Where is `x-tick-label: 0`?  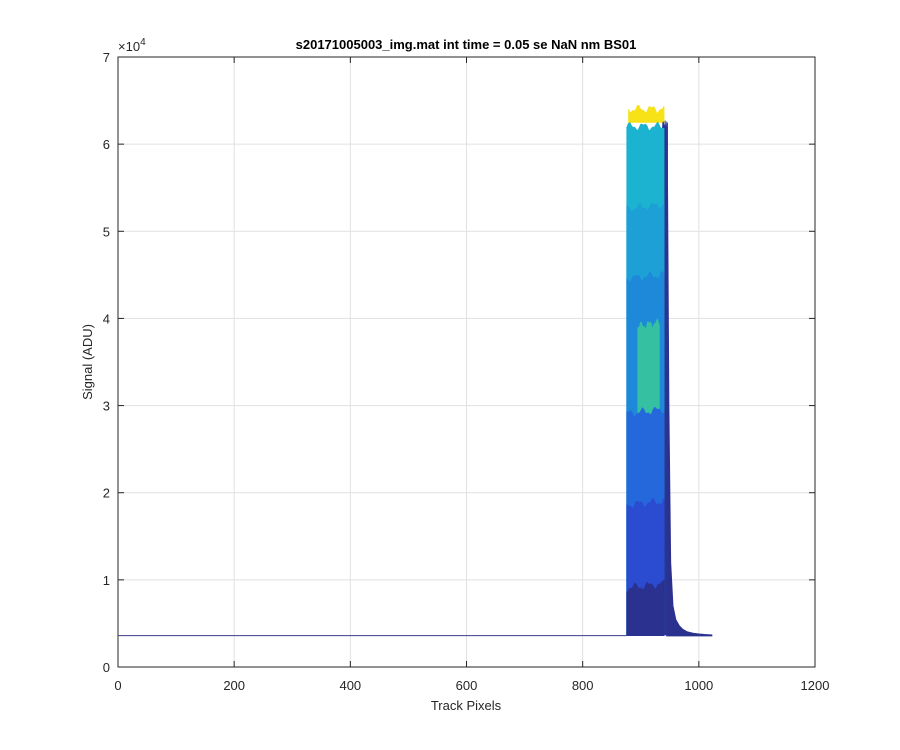
x-tick-label: 0 is located at coordinates (117, 685).